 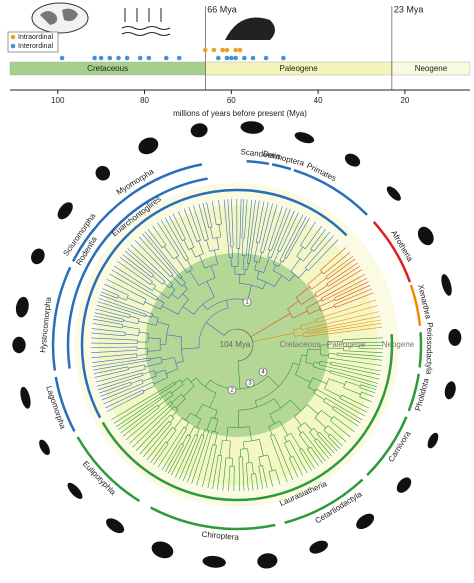 What do you see at coordinates (61, 318) in the screenshot?
I see `clade-arc` at bounding box center [61, 318].